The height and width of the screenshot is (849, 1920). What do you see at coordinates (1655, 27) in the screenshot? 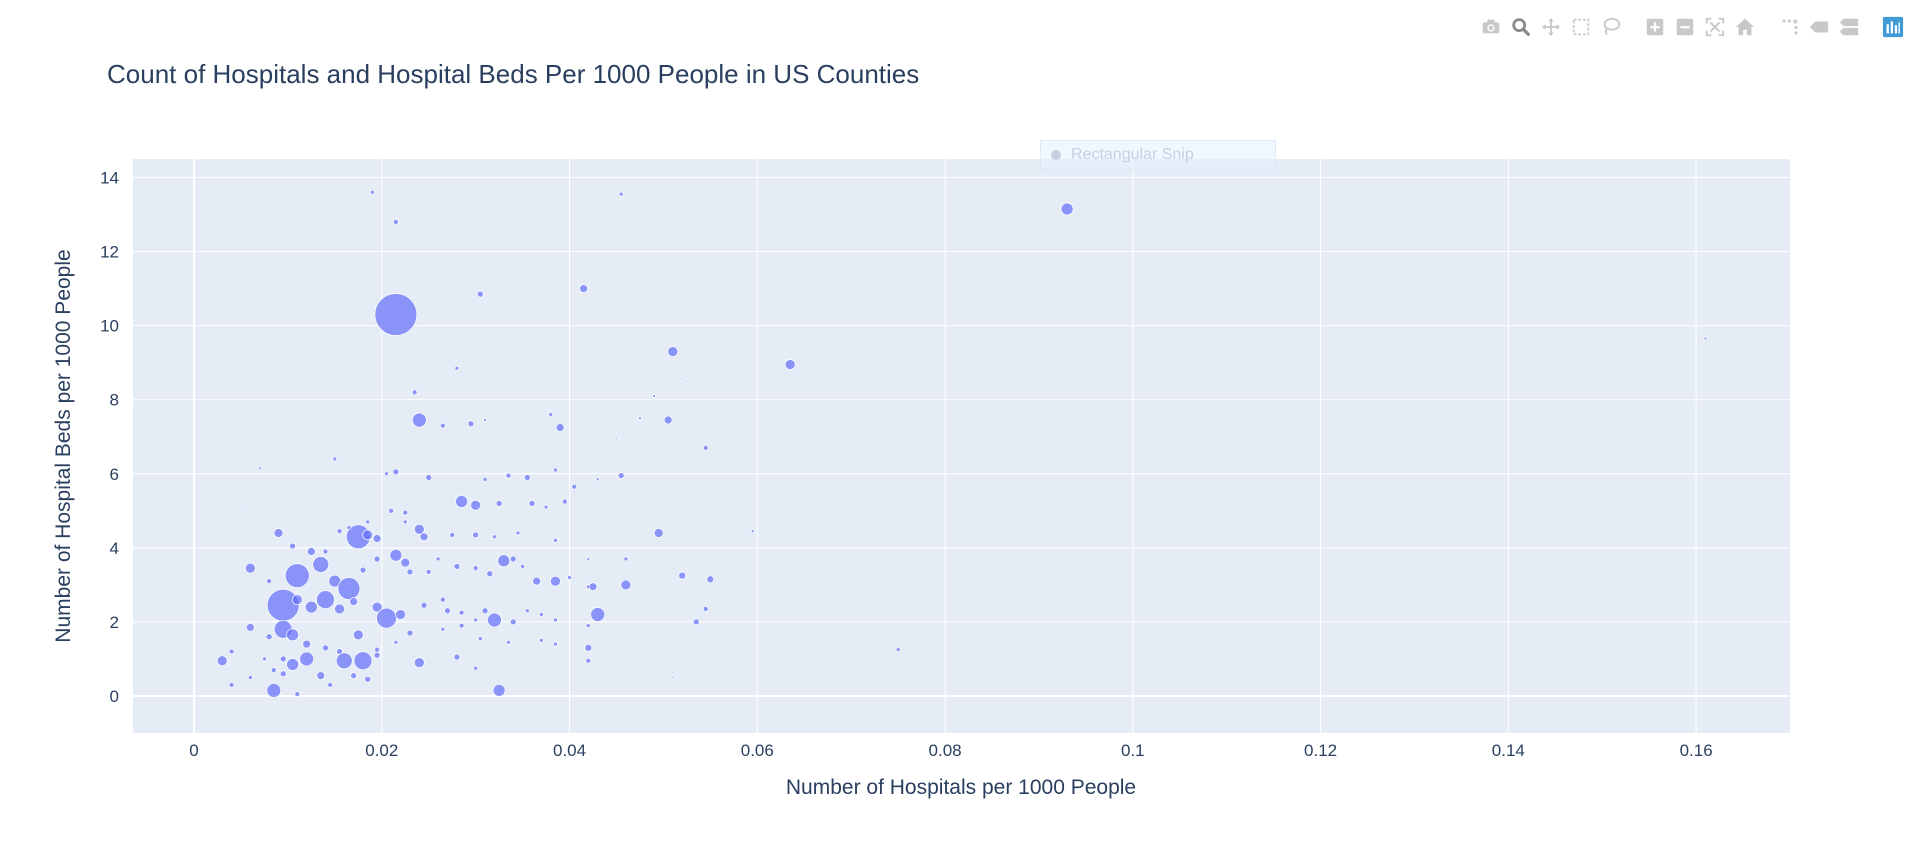
I see `zoom-in-button` at bounding box center [1655, 27].